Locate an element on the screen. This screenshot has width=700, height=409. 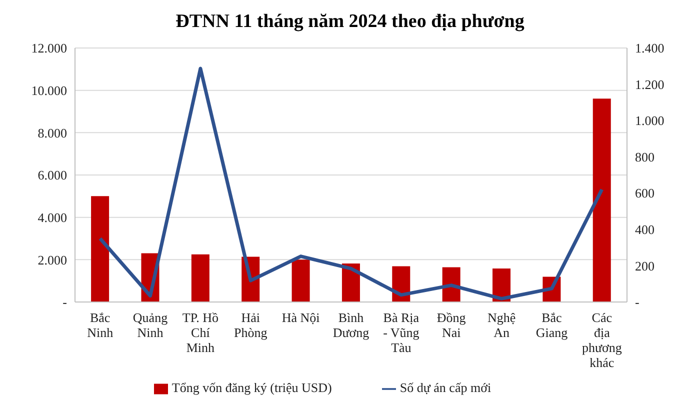
x-tick-label: Quảng Ninh is located at coordinates (150, 325).